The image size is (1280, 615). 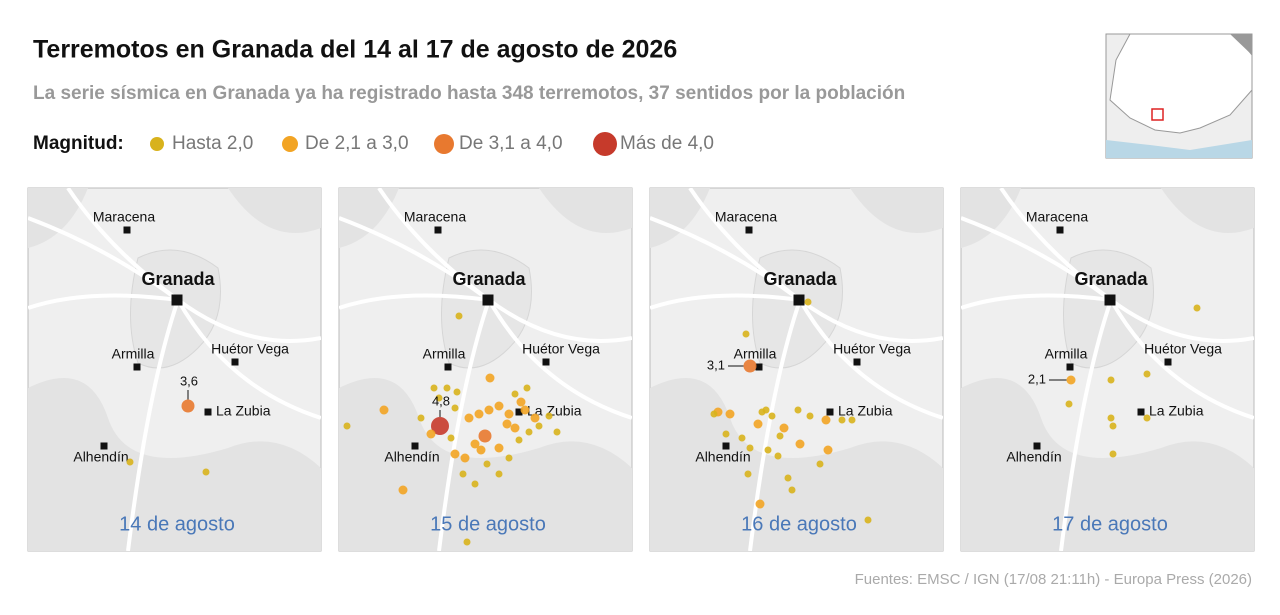 What do you see at coordinates (667, 143) in the screenshot?
I see `legend-label: Más de 4,0` at bounding box center [667, 143].